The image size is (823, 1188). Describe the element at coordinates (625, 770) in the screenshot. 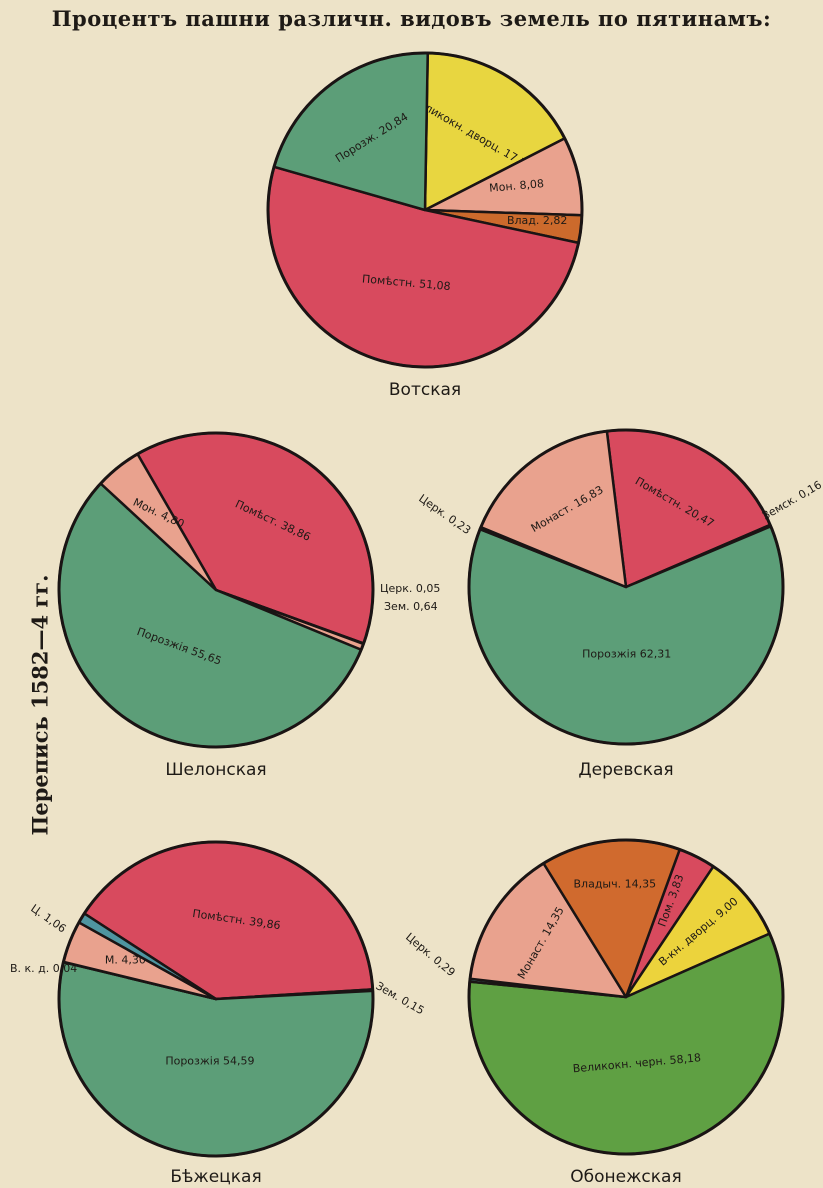

I see `pie-name: Деревская` at that location.